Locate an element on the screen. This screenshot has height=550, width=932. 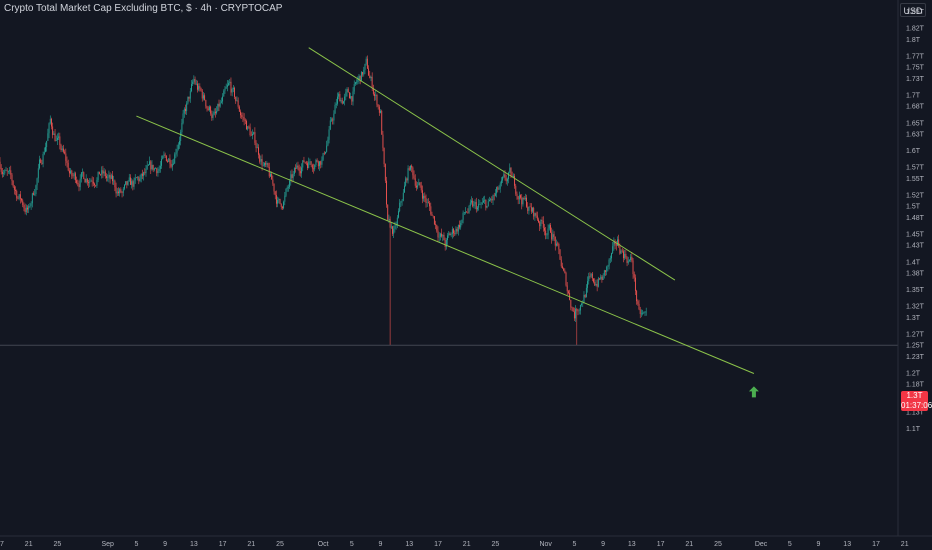
currency-button: USD is located at coordinates (913, 10).